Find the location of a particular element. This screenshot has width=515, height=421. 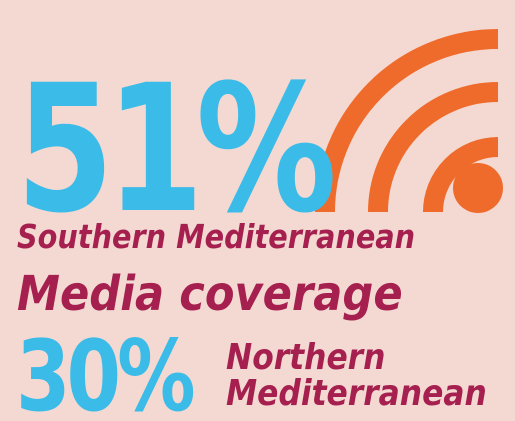

north-percent: 30% is located at coordinates (106, 370).